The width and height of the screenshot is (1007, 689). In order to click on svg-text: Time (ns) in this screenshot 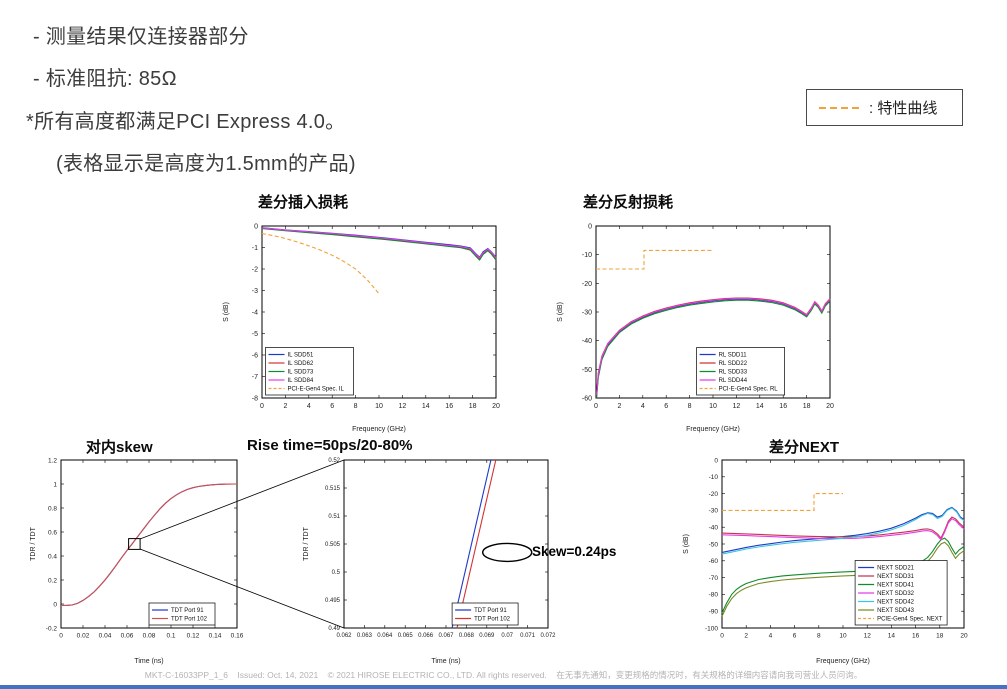, I will do `click(148, 661)`.